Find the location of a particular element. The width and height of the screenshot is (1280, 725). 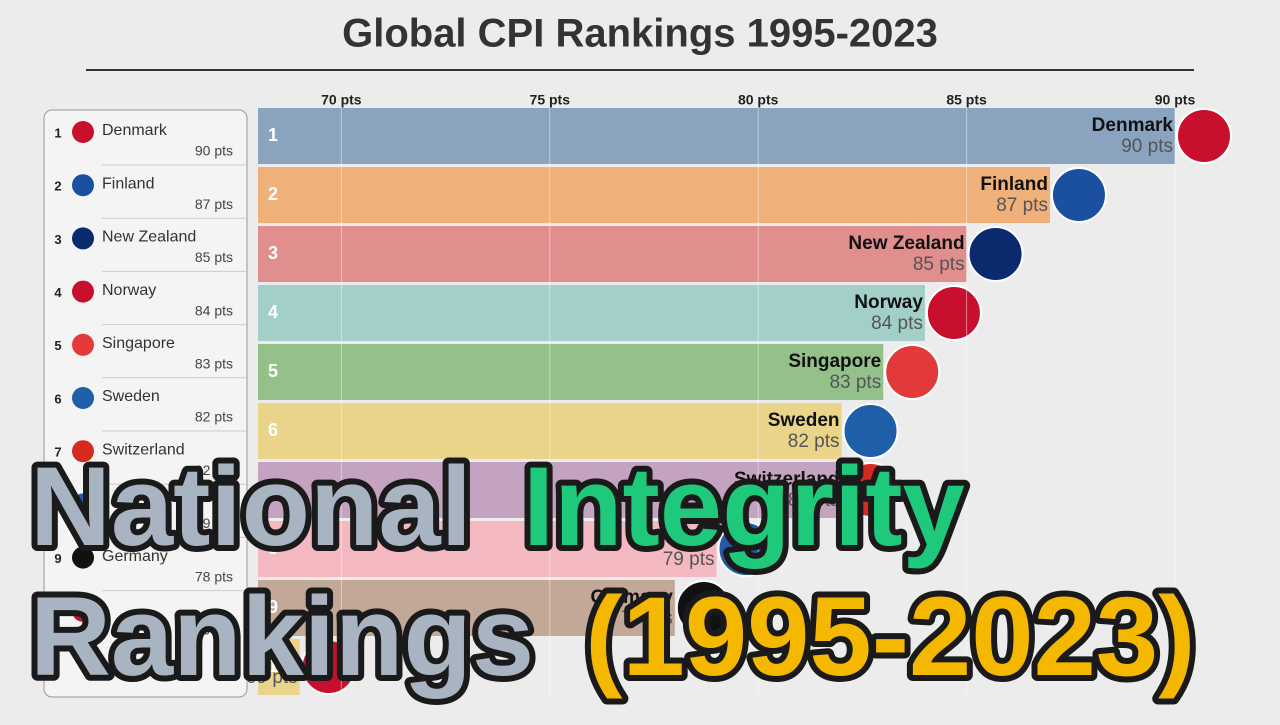

bar-name: Finland is located at coordinates (1014, 184).